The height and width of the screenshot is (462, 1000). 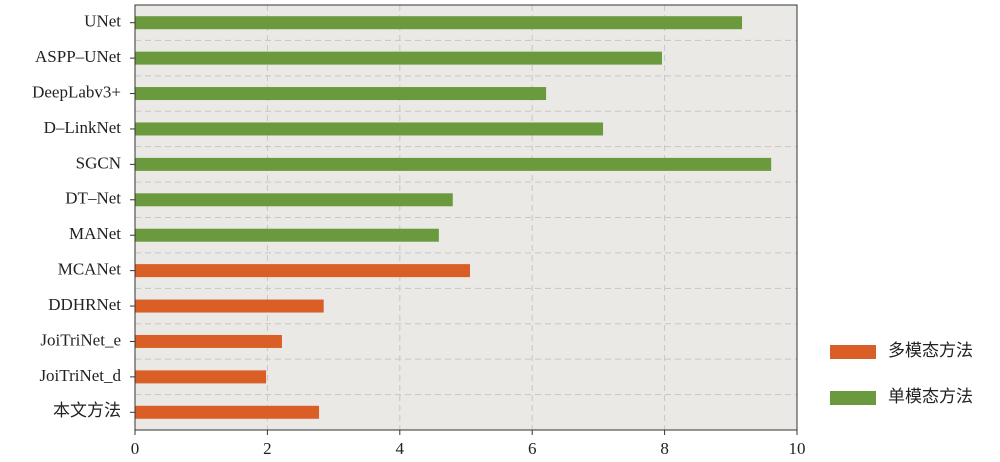 What do you see at coordinates (80, 339) in the screenshot?
I see `y-tick-label: JoiTriNet_e` at bounding box center [80, 339].